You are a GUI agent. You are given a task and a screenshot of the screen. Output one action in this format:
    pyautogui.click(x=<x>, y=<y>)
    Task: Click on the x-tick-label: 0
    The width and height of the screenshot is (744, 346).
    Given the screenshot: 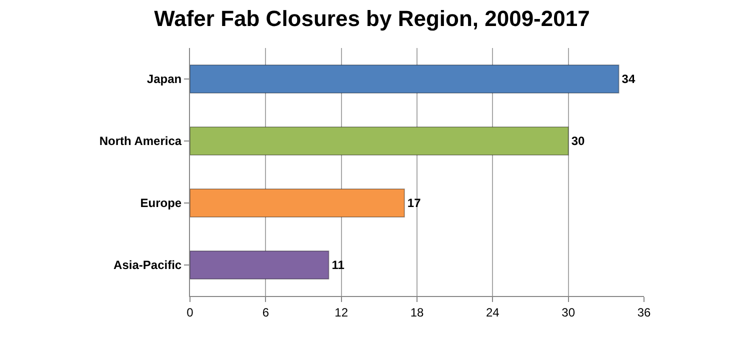 What is the action you would take?
    pyautogui.click(x=190, y=312)
    